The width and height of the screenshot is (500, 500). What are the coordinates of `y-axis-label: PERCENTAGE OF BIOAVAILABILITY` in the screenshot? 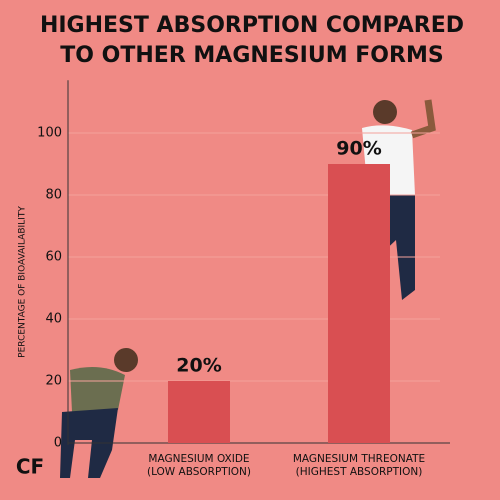 It's located at (23, 282).